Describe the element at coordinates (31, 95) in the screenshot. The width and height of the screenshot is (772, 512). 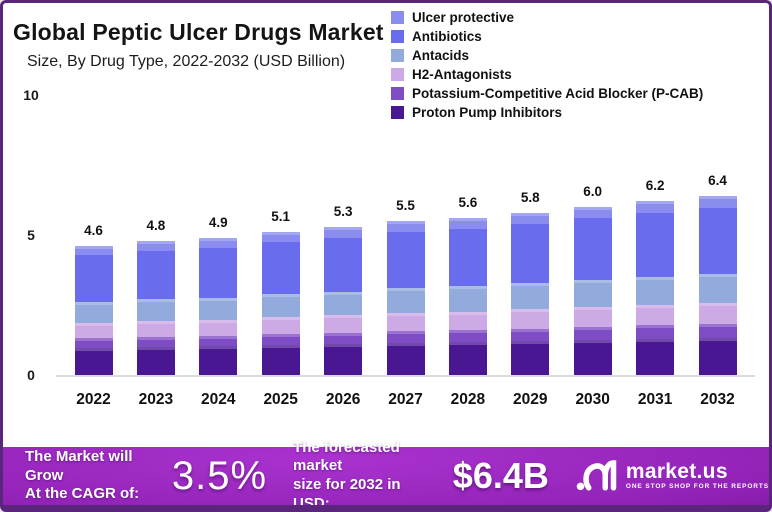
I see `y-axis-tick-10: 10` at that location.